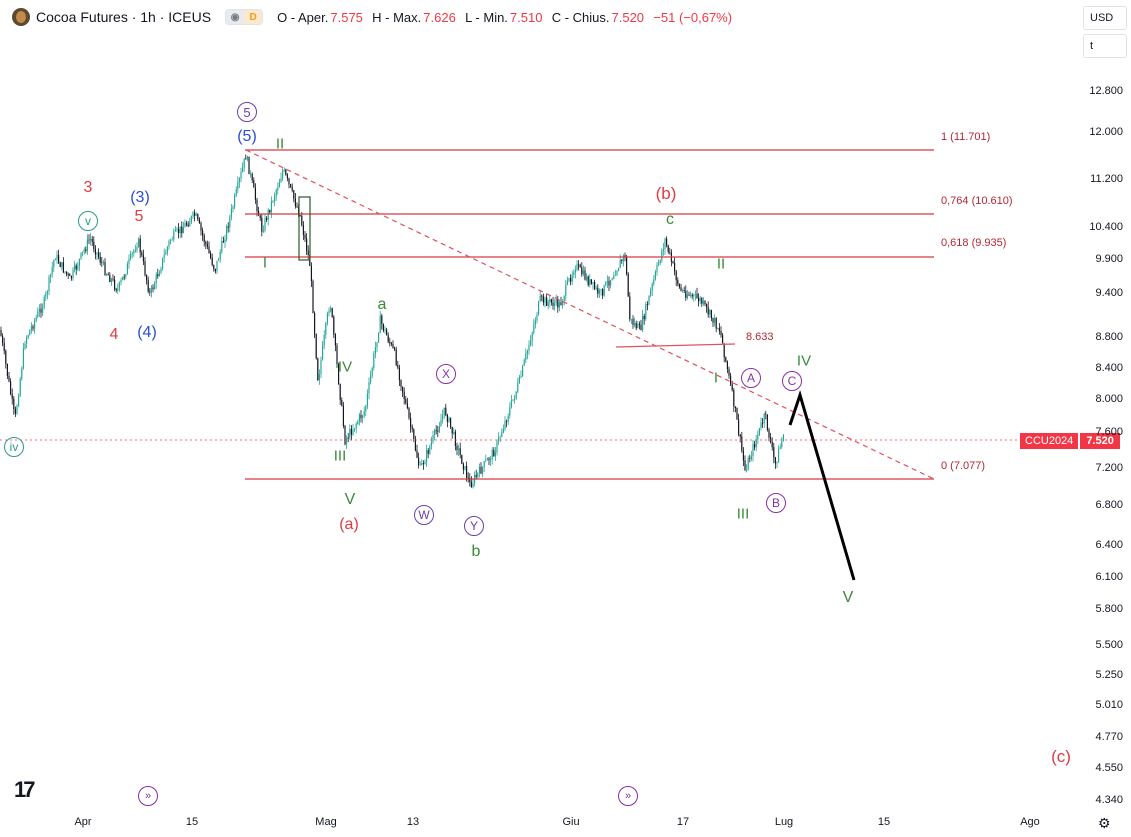 The image size is (1131, 837). I want to click on symbol-title: Cocoa Futures · 1h · ICEUS, so click(124, 17).